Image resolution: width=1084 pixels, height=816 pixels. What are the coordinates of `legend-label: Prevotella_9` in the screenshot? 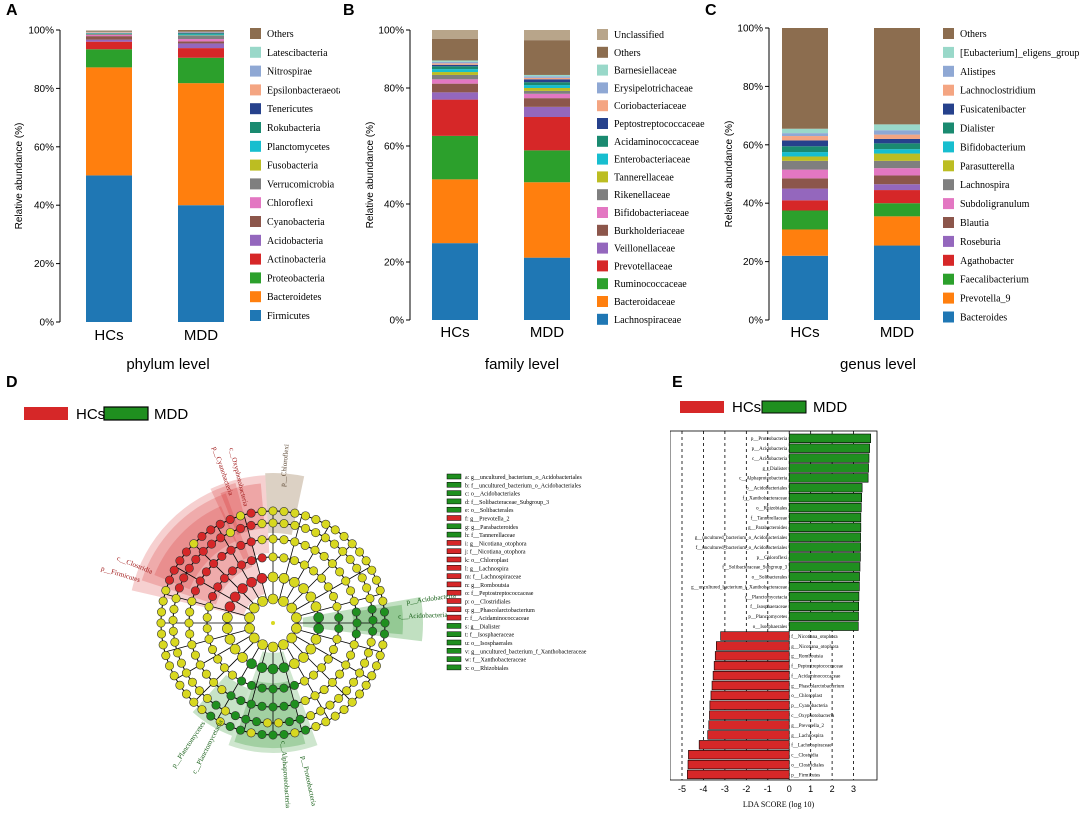 It's located at (985, 299).